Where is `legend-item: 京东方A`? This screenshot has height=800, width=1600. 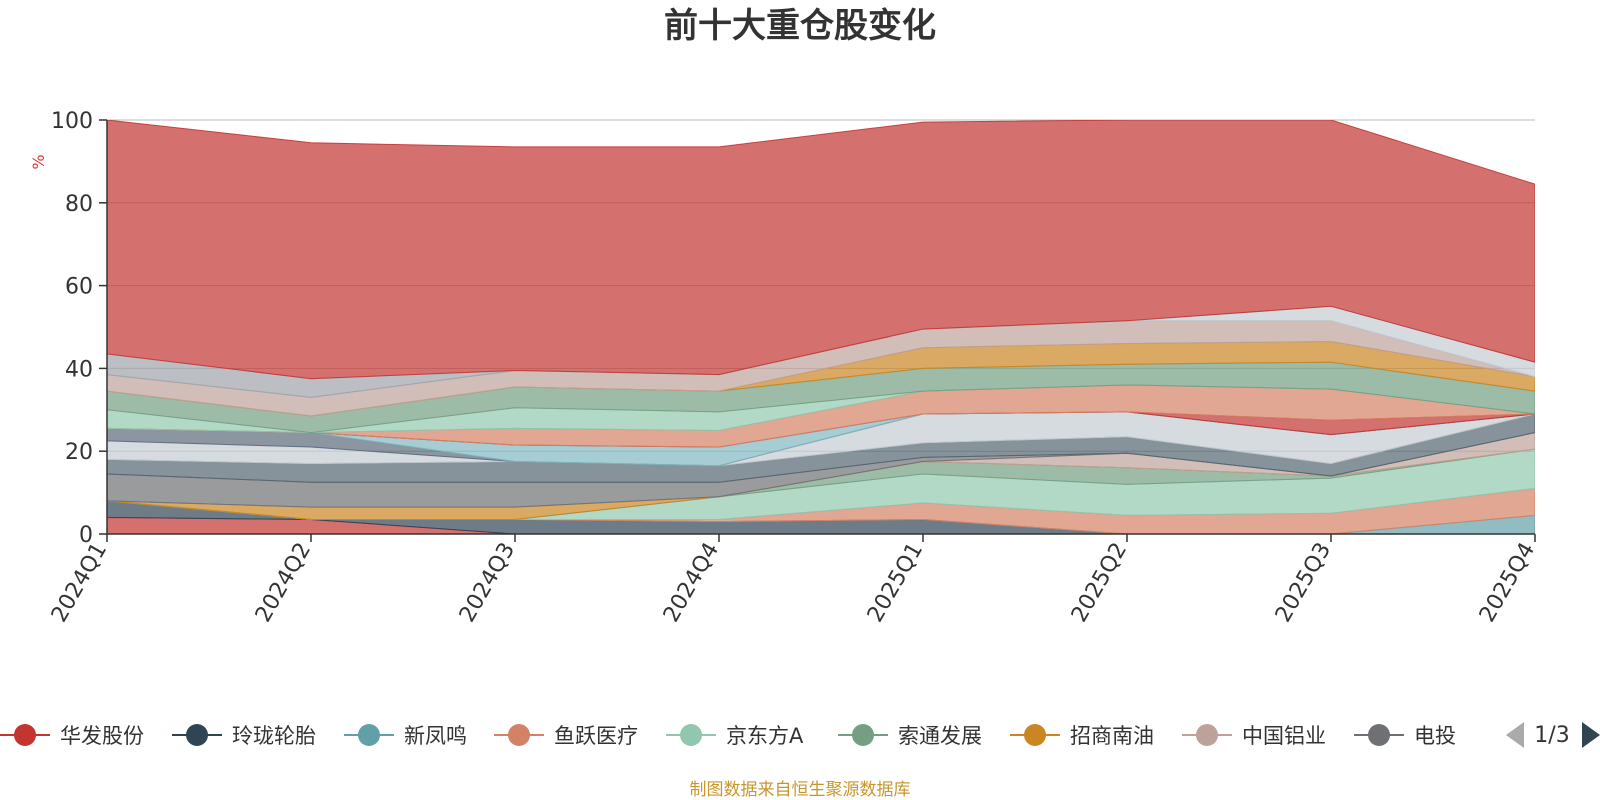
legend-item: 京东方A is located at coordinates (735, 736).